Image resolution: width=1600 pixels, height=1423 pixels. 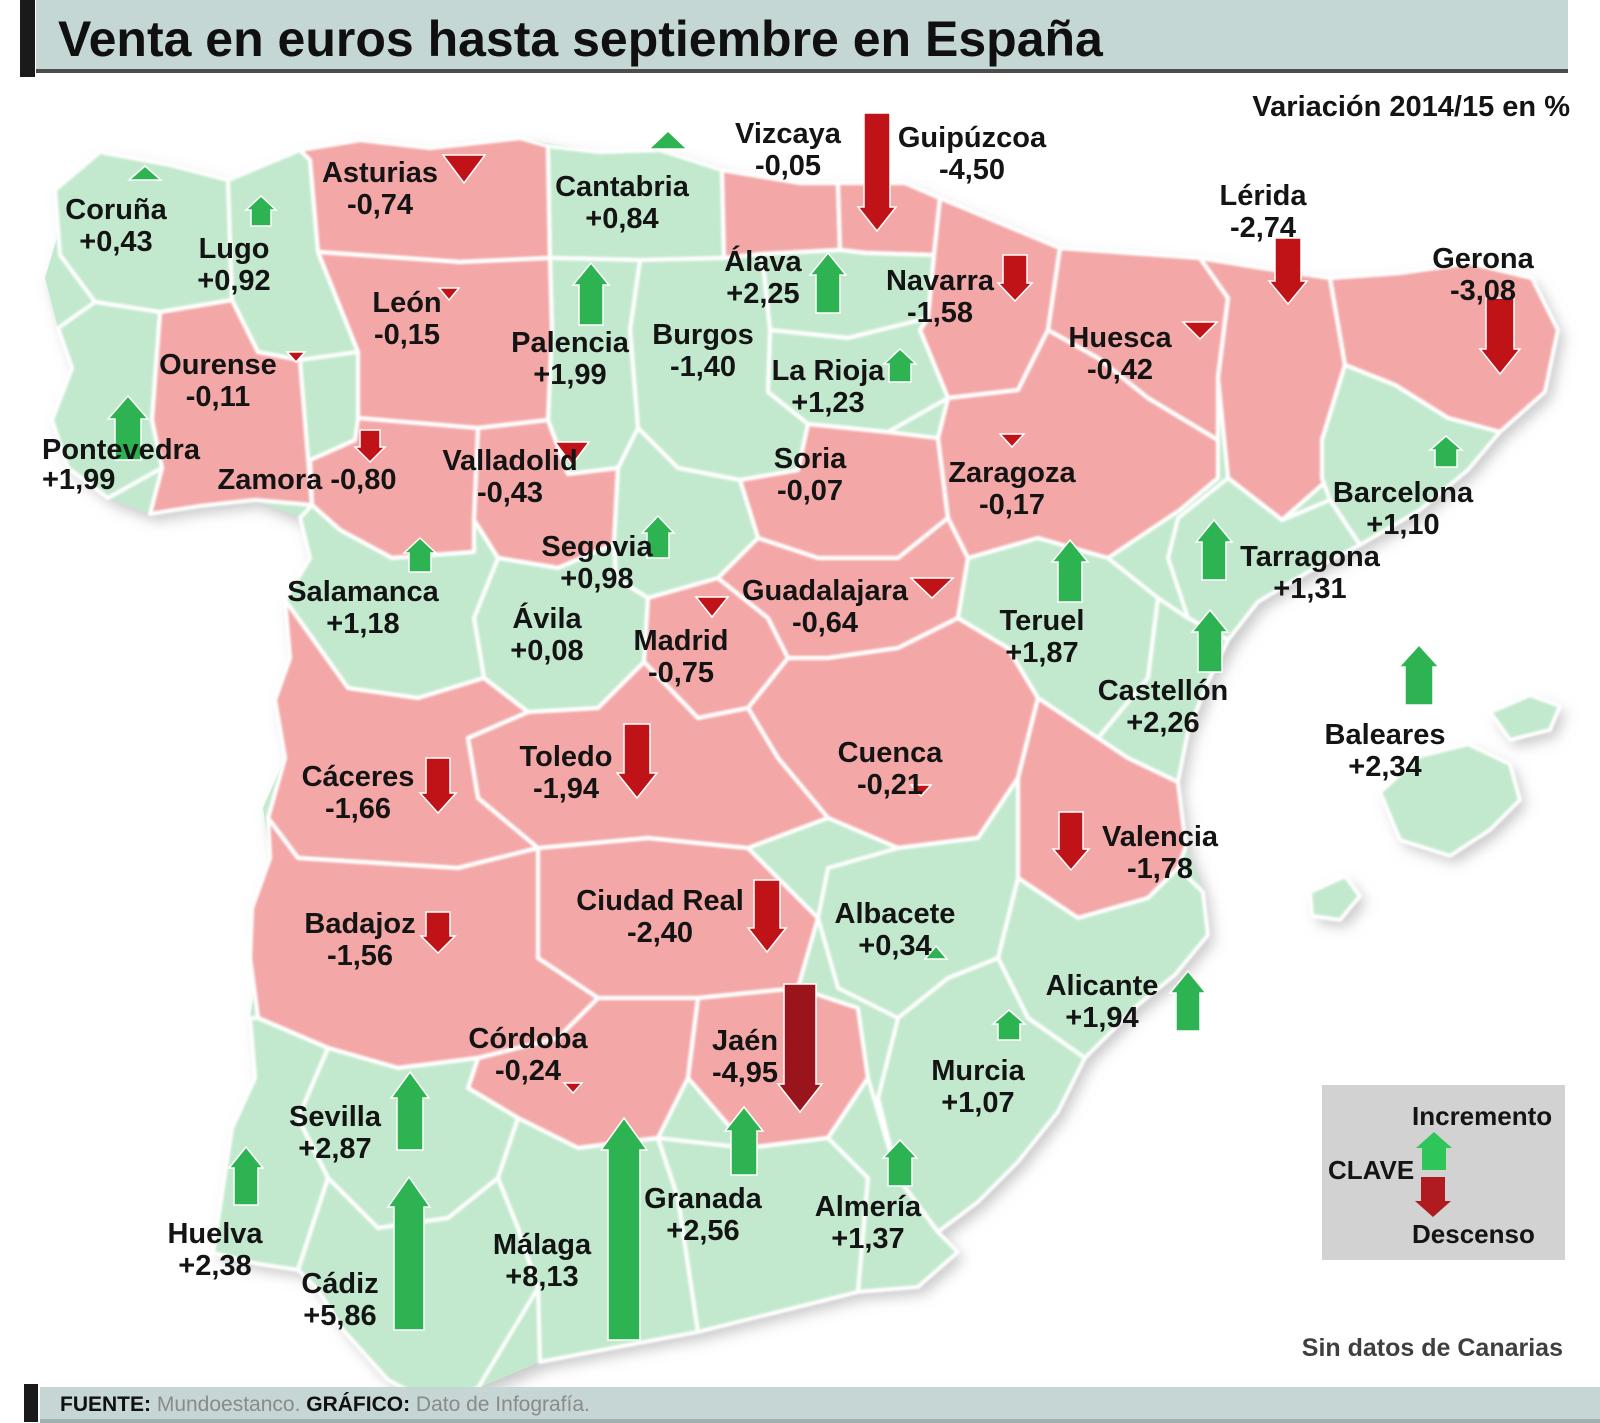 What do you see at coordinates (1163, 691) in the screenshot?
I see `svg-text: Castellón` at bounding box center [1163, 691].